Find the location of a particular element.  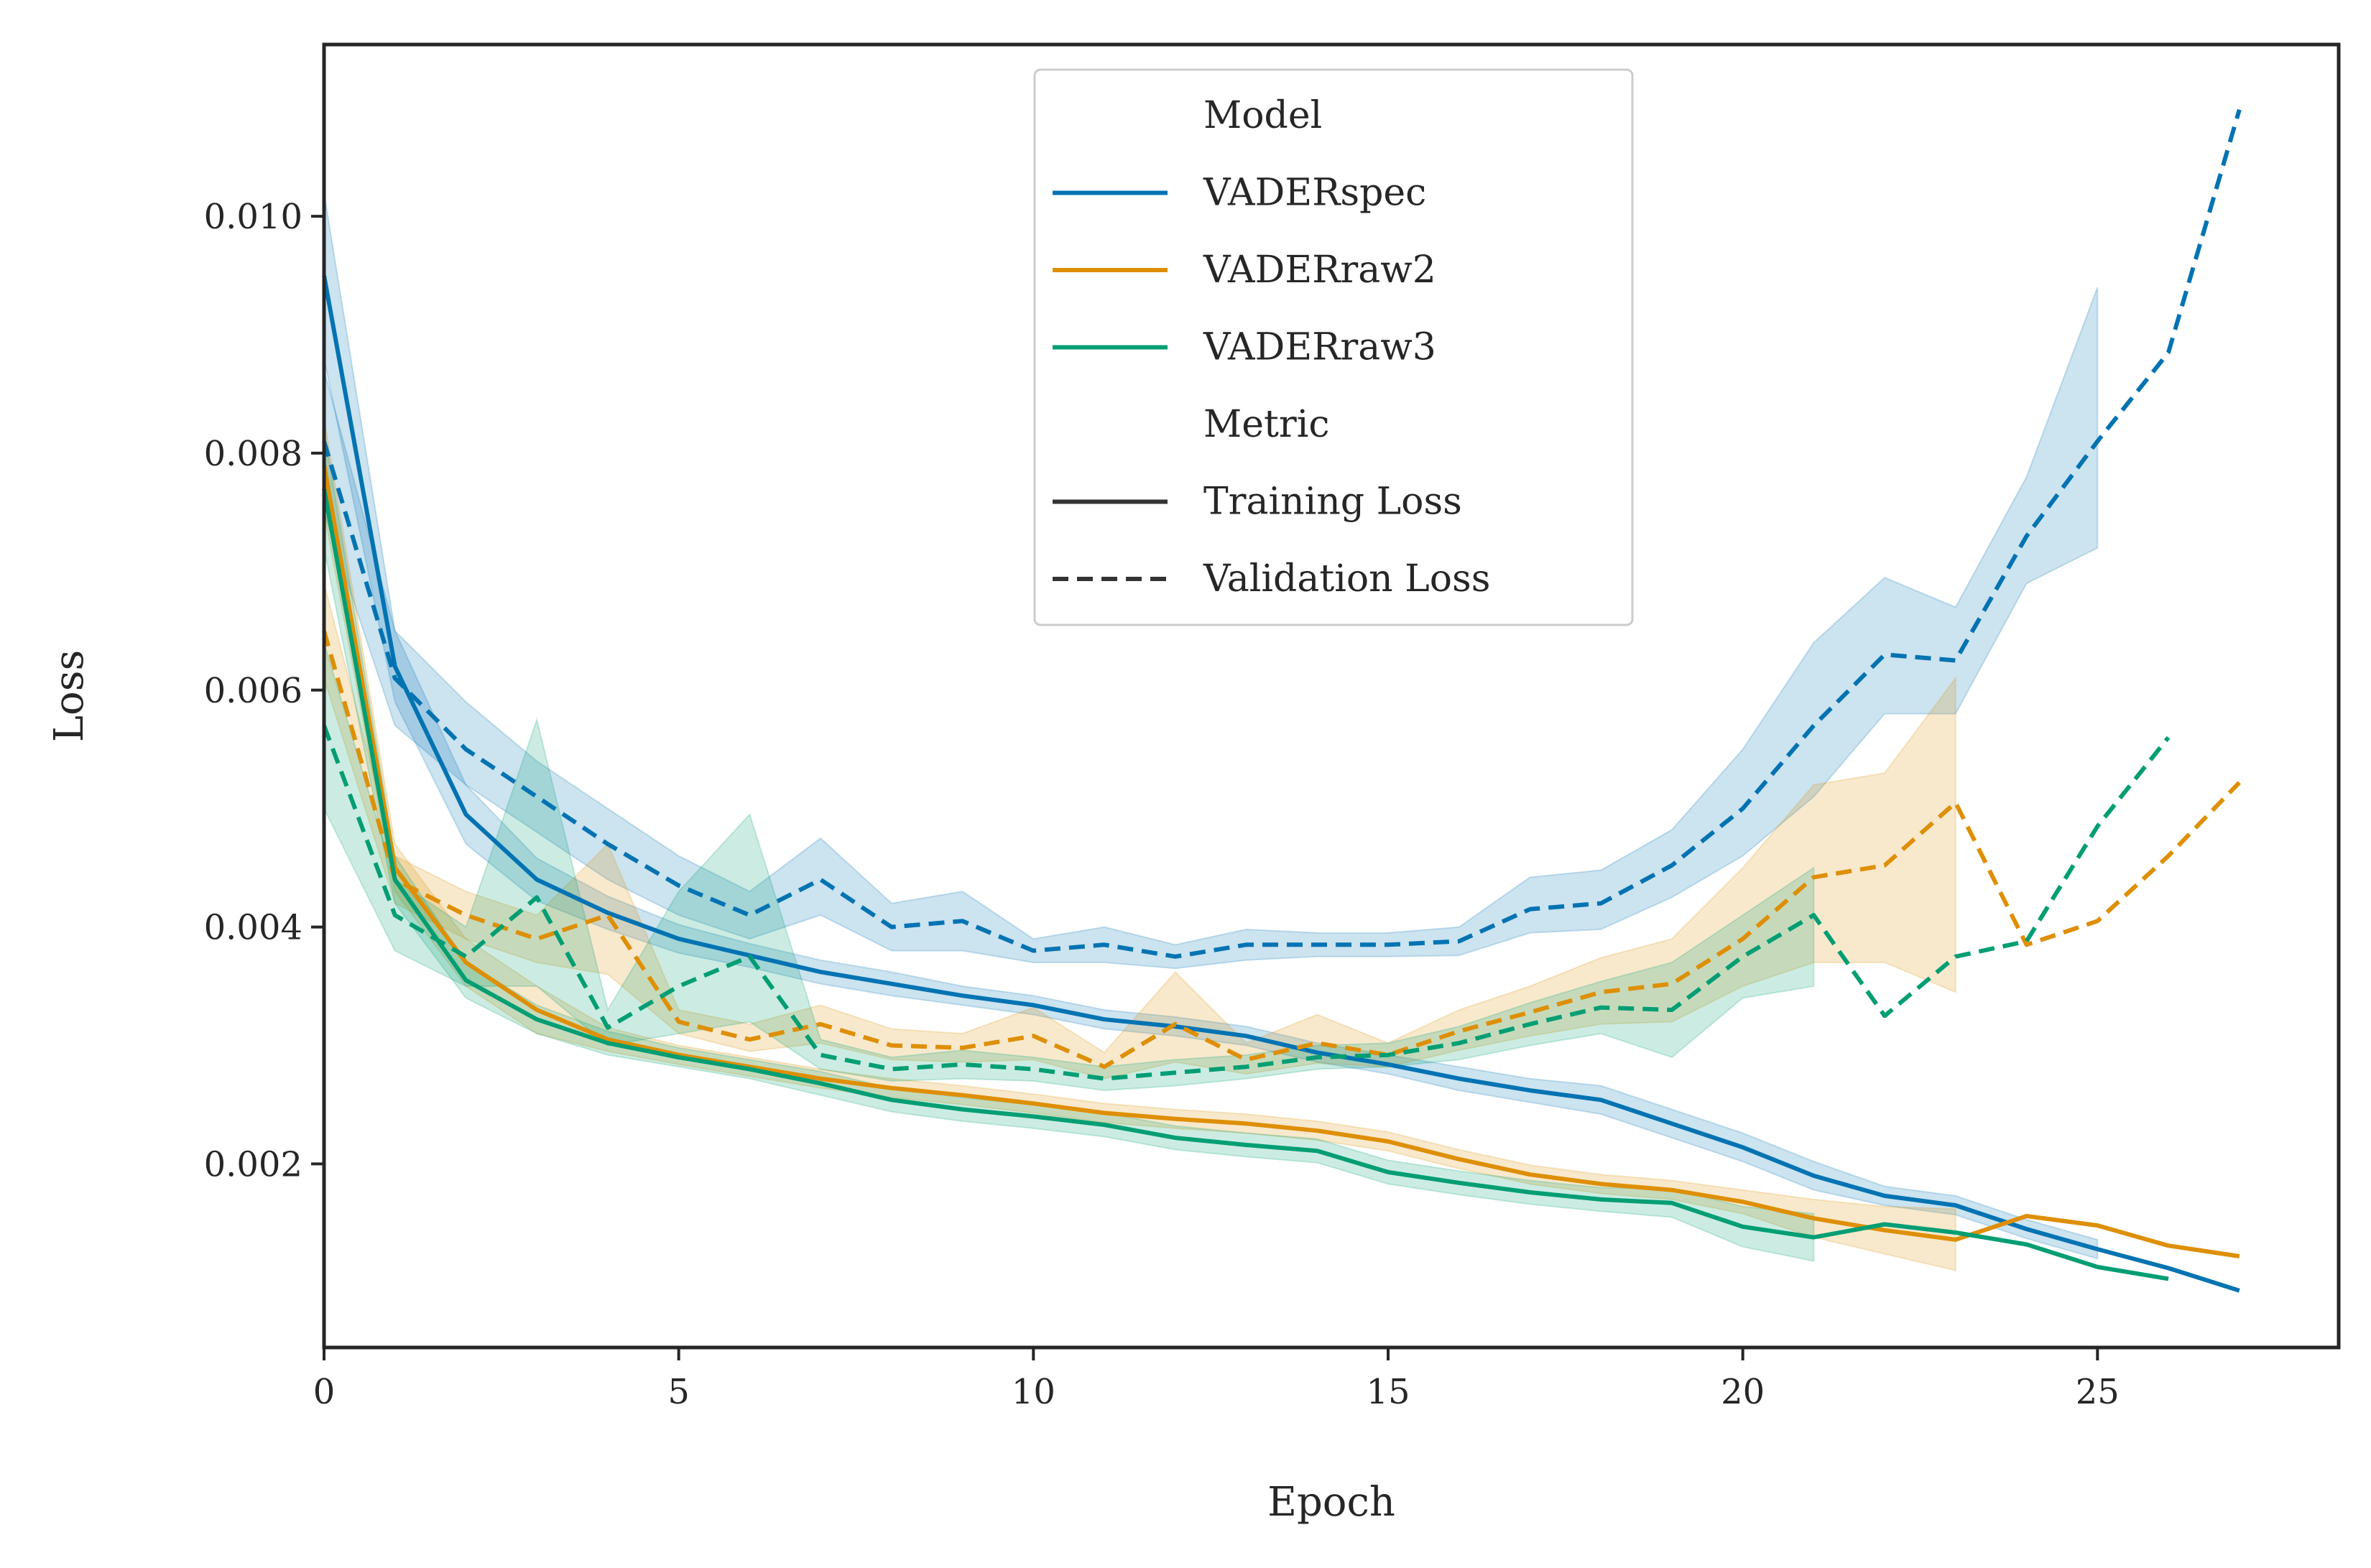

y-tick-label: 0.006 is located at coordinates (253, 691).